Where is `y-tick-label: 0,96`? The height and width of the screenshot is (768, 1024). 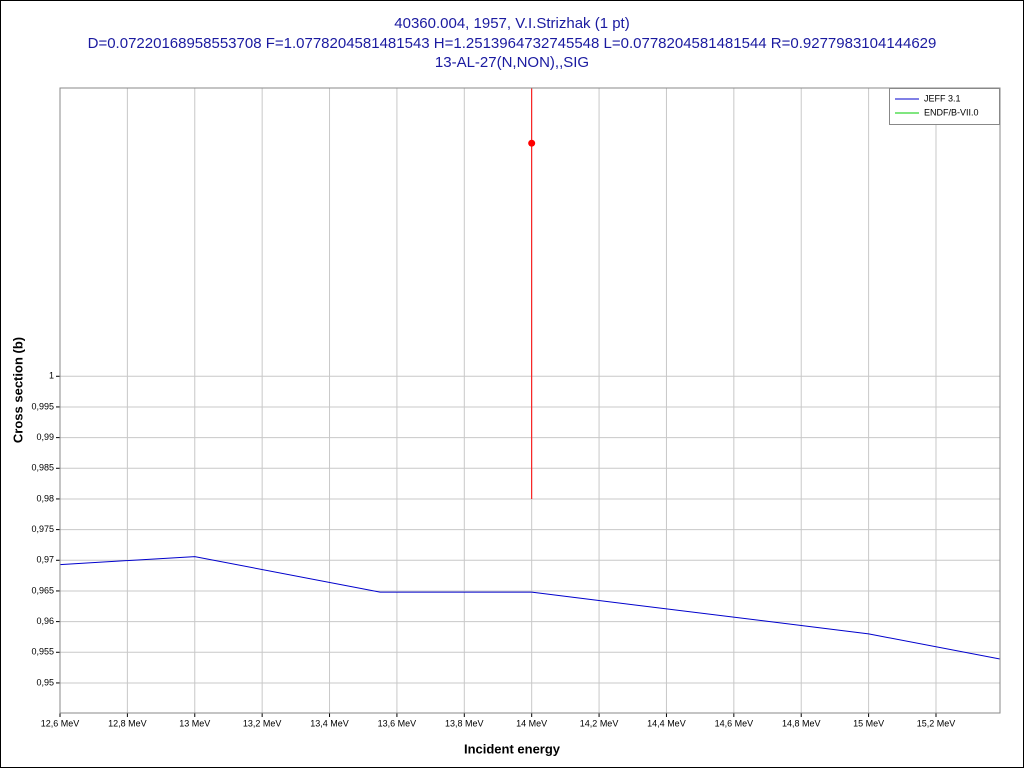 y-tick-label: 0,96 is located at coordinates (45, 621).